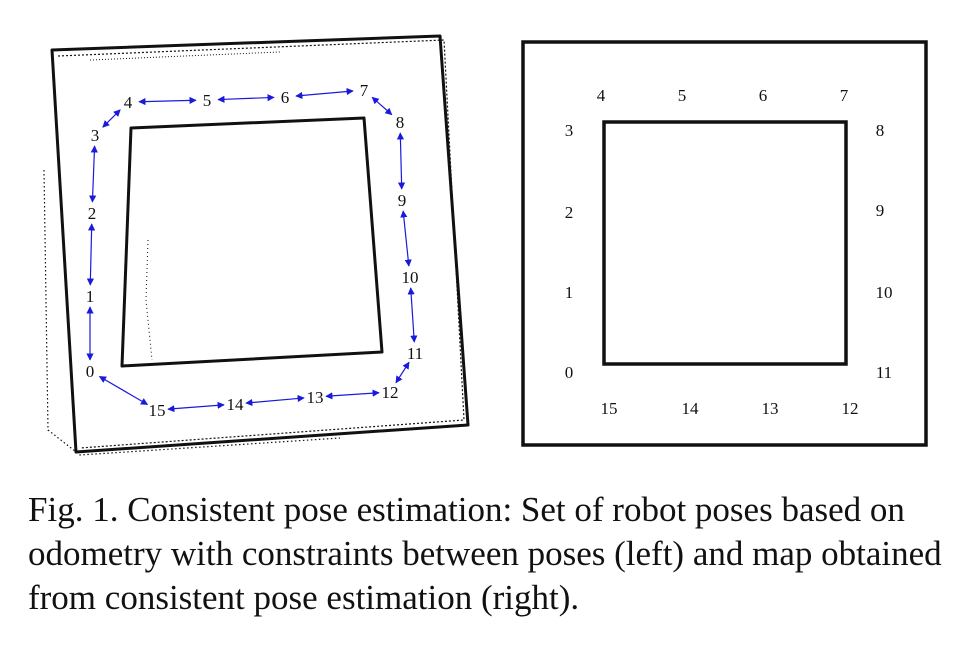 The height and width of the screenshot is (651, 977). What do you see at coordinates (569, 292) in the screenshot?
I see `right-pose-label-1: 1` at bounding box center [569, 292].